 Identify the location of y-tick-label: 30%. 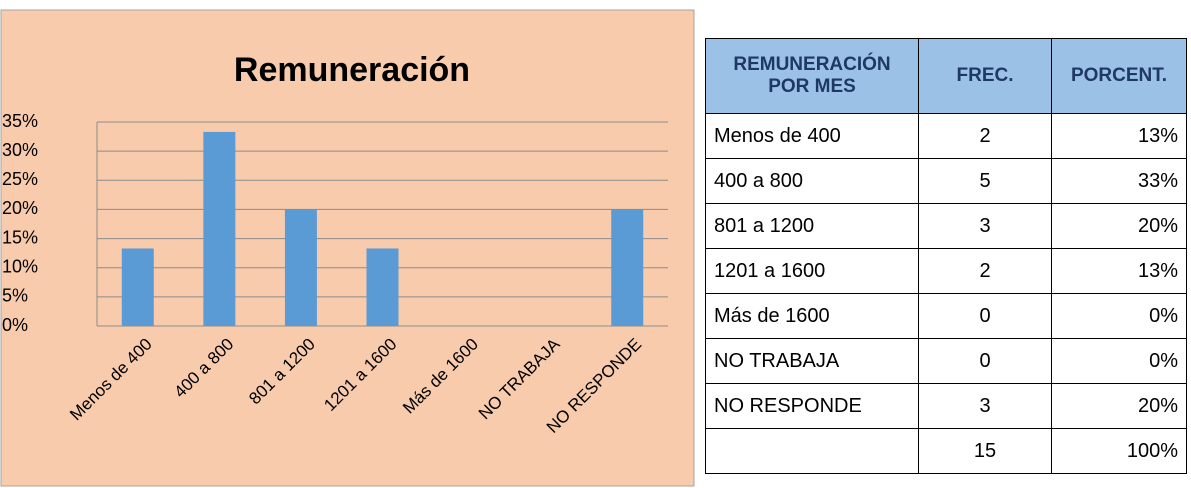
(20, 150).